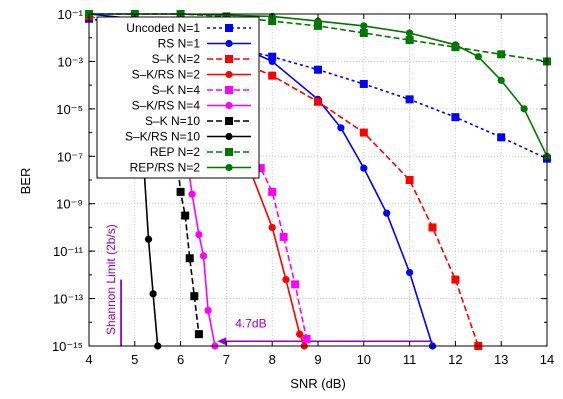 The height and width of the screenshot is (399, 563). Describe the element at coordinates (172, 121) in the screenshot. I see `legend-label-s-k-n-10: S–K N=10` at that location.